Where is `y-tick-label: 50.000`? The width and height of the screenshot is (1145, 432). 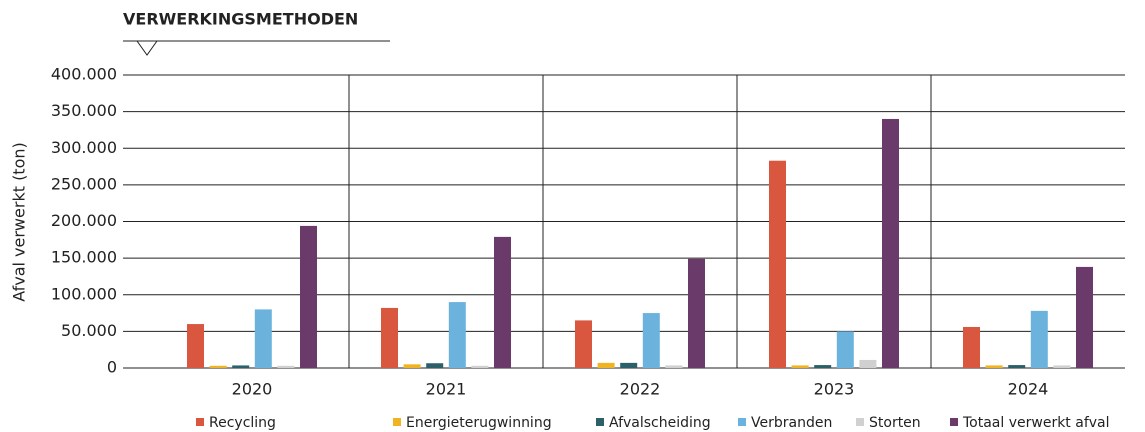
y-tick-label: 50.000 is located at coordinates (89, 330).